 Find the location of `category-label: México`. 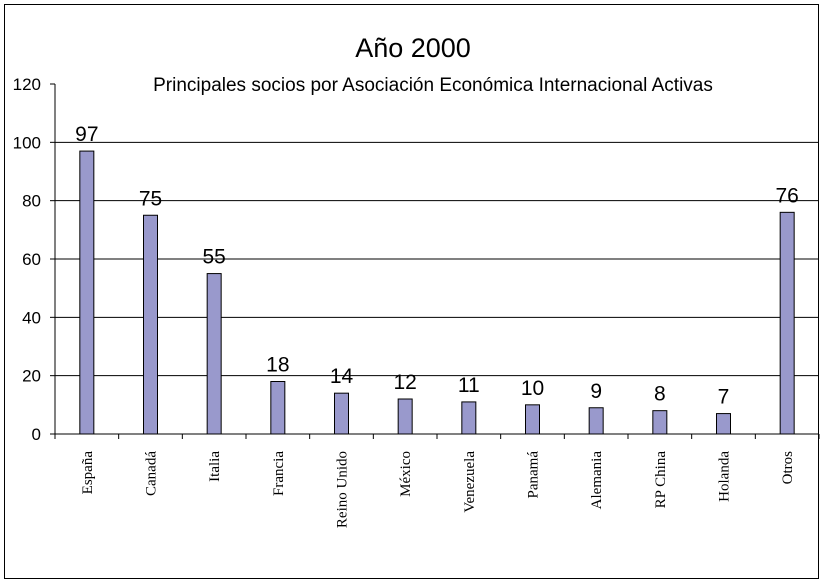

category-label: México is located at coordinates (406, 474).